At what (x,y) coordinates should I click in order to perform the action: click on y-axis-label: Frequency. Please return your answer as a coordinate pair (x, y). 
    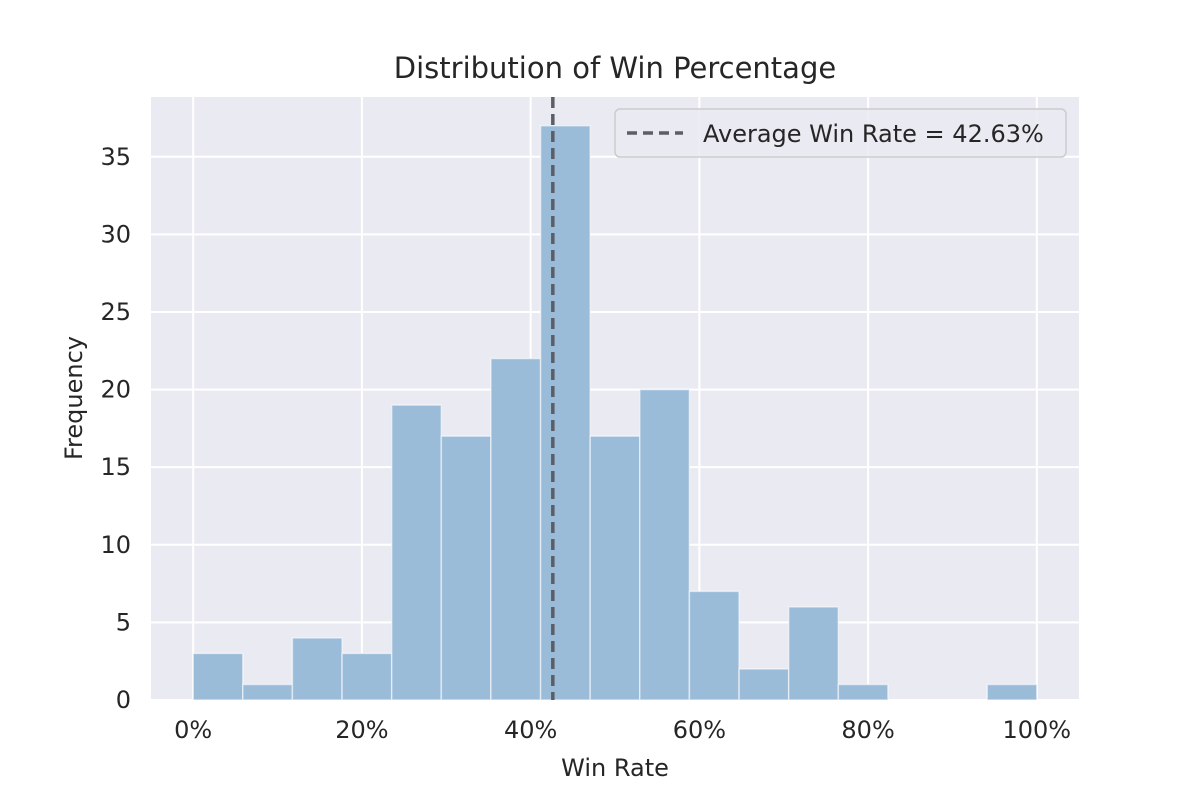
    Looking at the image, I should click on (74, 398).